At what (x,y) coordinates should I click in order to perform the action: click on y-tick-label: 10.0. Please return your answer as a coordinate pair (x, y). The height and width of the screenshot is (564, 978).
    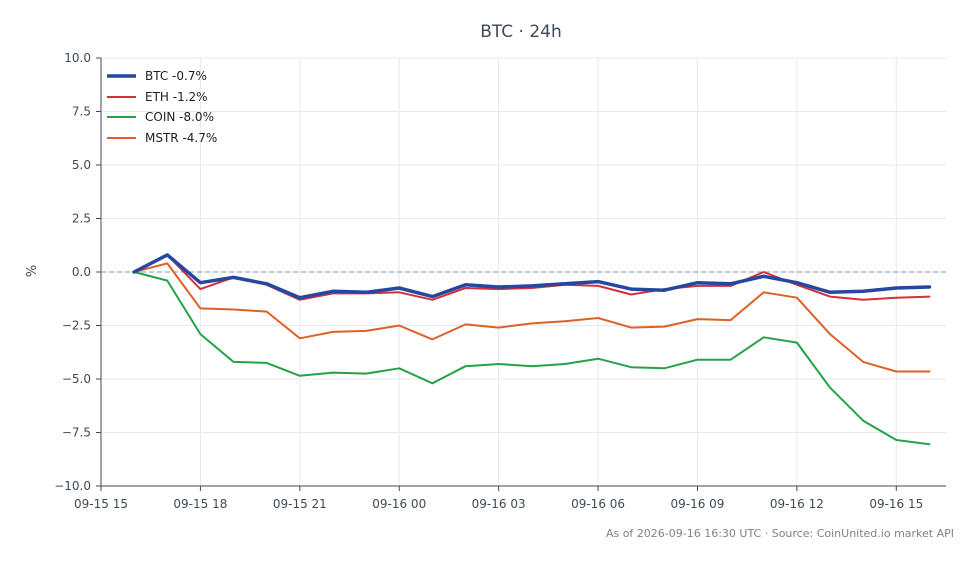
    Looking at the image, I should click on (77, 58).